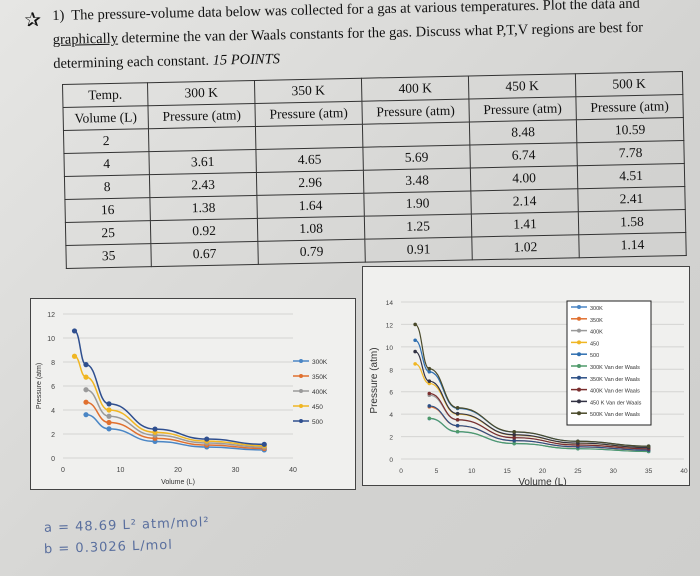  What do you see at coordinates (391, 393) in the screenshot?
I see `y-tick-label: 6` at bounding box center [391, 393].